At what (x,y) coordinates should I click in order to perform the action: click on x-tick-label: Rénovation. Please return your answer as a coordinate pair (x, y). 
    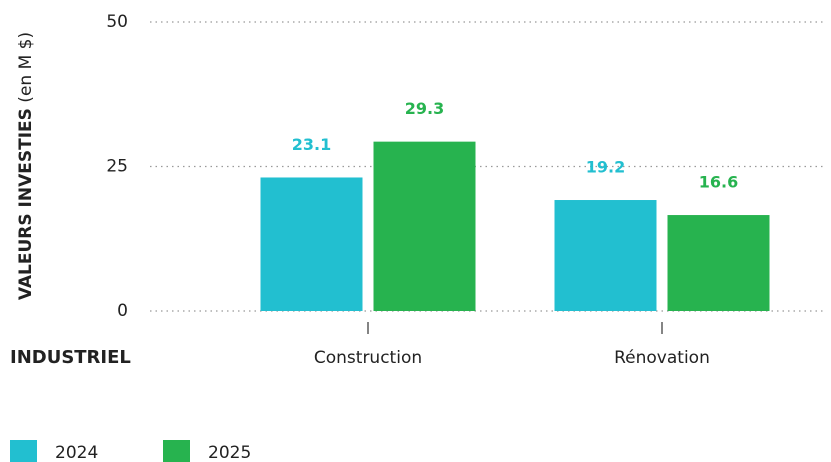
    Looking at the image, I should click on (662, 358).